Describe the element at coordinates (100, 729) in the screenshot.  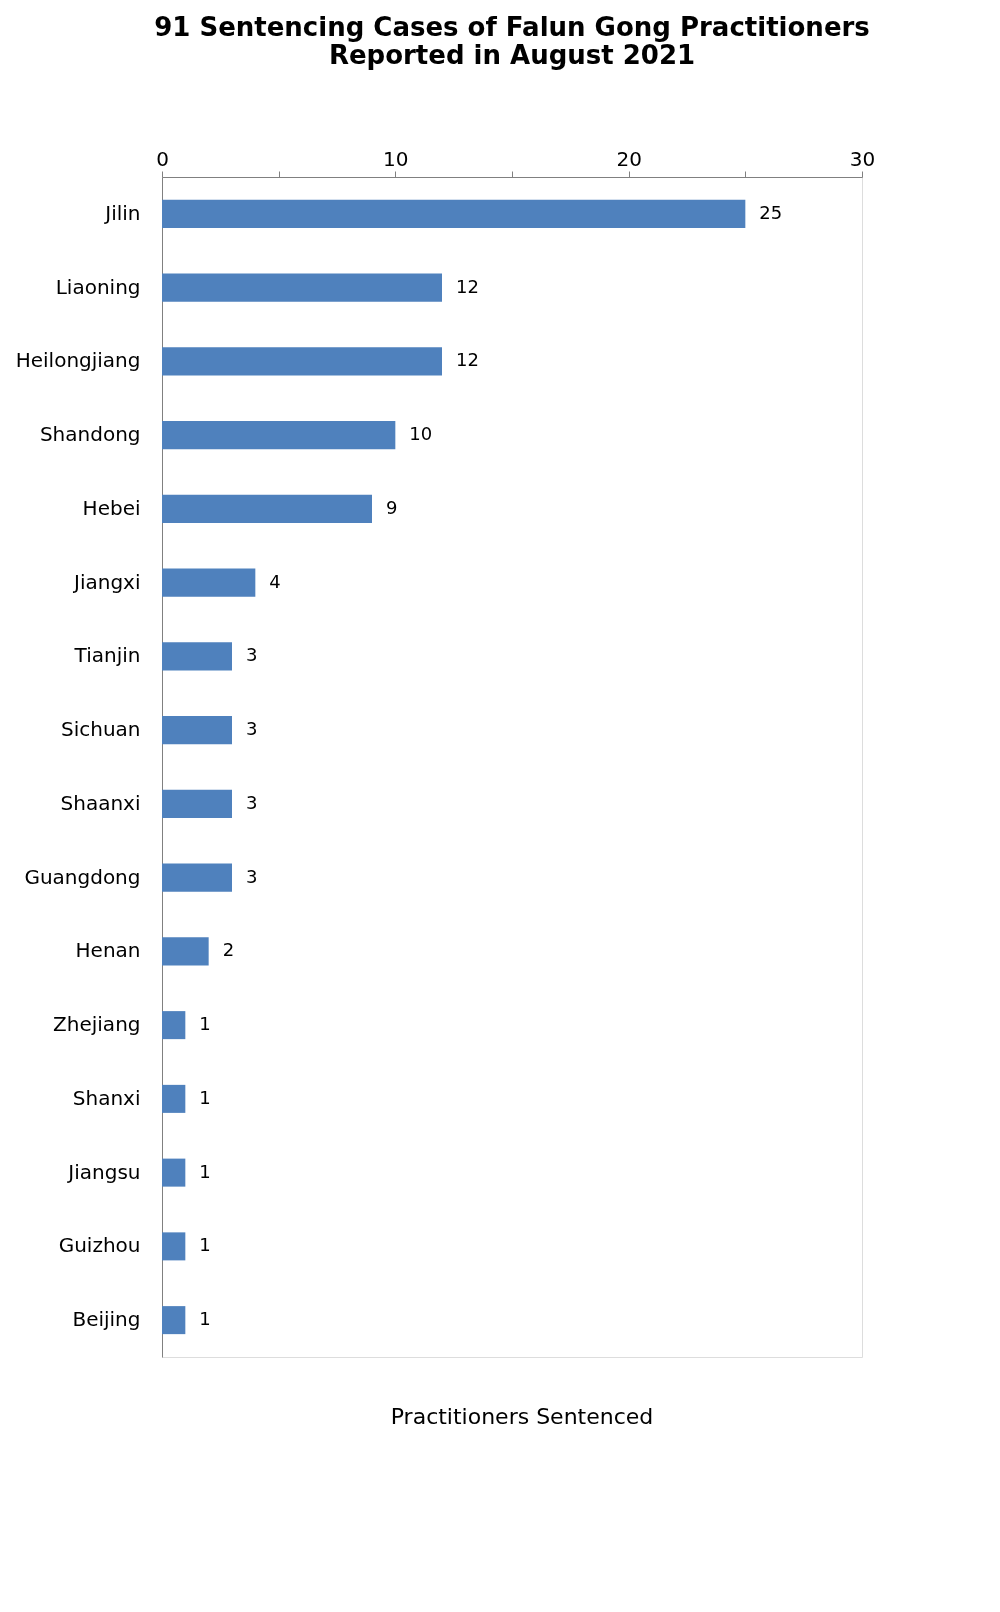
I see `y-tick-label: Sichuan` at that location.